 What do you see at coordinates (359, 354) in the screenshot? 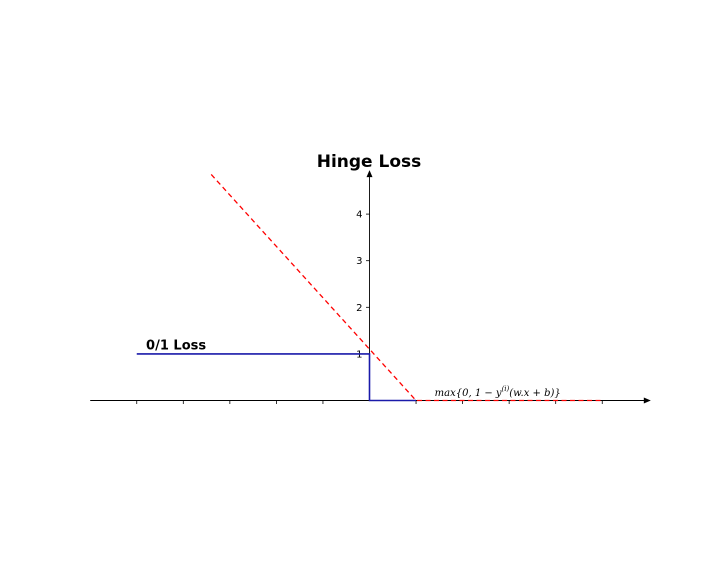
I see `y-tick-label: 1` at bounding box center [359, 354].